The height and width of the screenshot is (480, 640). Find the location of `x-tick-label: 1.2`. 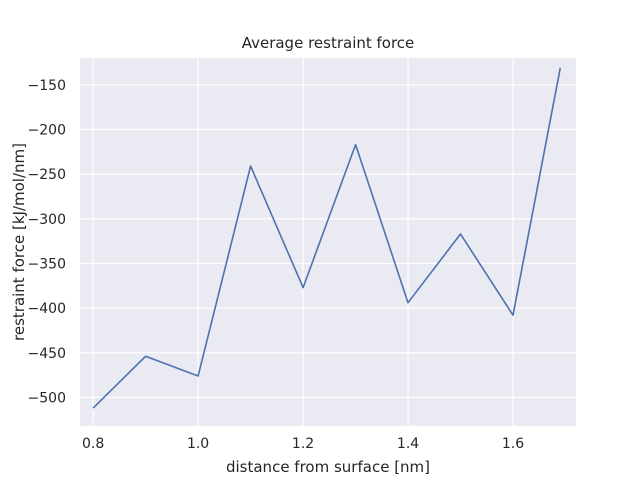

x-tick-label: 1.2 is located at coordinates (303, 444).